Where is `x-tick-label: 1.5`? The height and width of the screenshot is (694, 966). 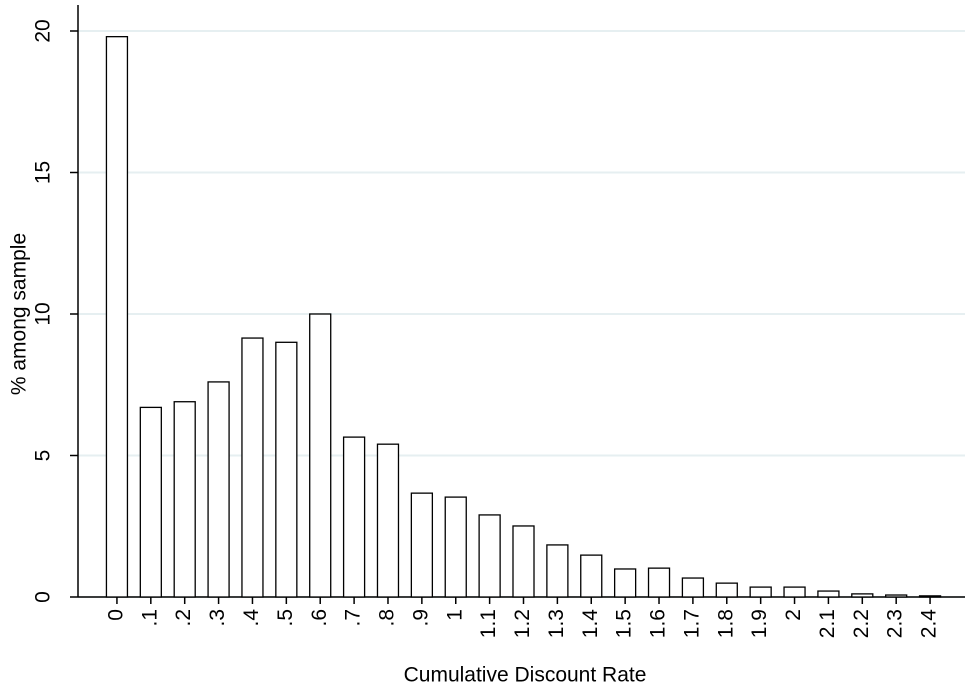 x-tick-label: 1.5 is located at coordinates (624, 623).